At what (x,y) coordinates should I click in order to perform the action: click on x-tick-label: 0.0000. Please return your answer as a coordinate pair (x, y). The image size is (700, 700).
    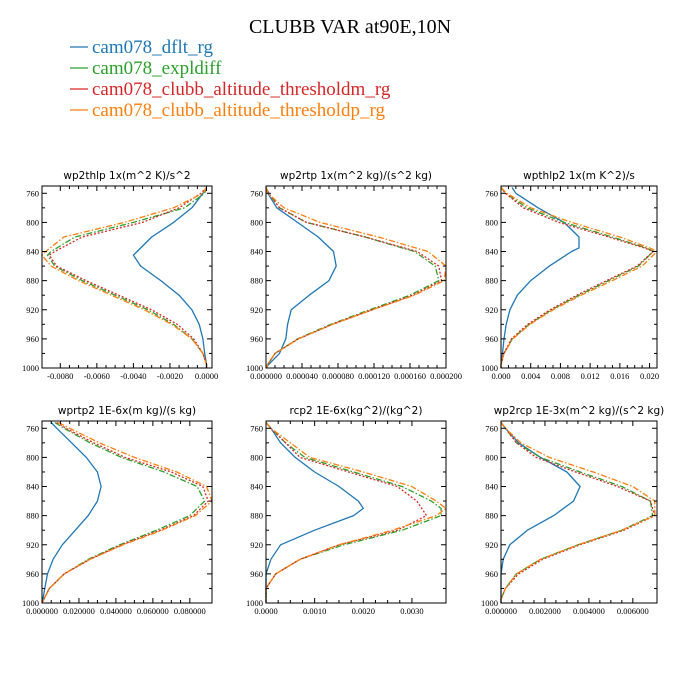
    Looking at the image, I should click on (265, 611).